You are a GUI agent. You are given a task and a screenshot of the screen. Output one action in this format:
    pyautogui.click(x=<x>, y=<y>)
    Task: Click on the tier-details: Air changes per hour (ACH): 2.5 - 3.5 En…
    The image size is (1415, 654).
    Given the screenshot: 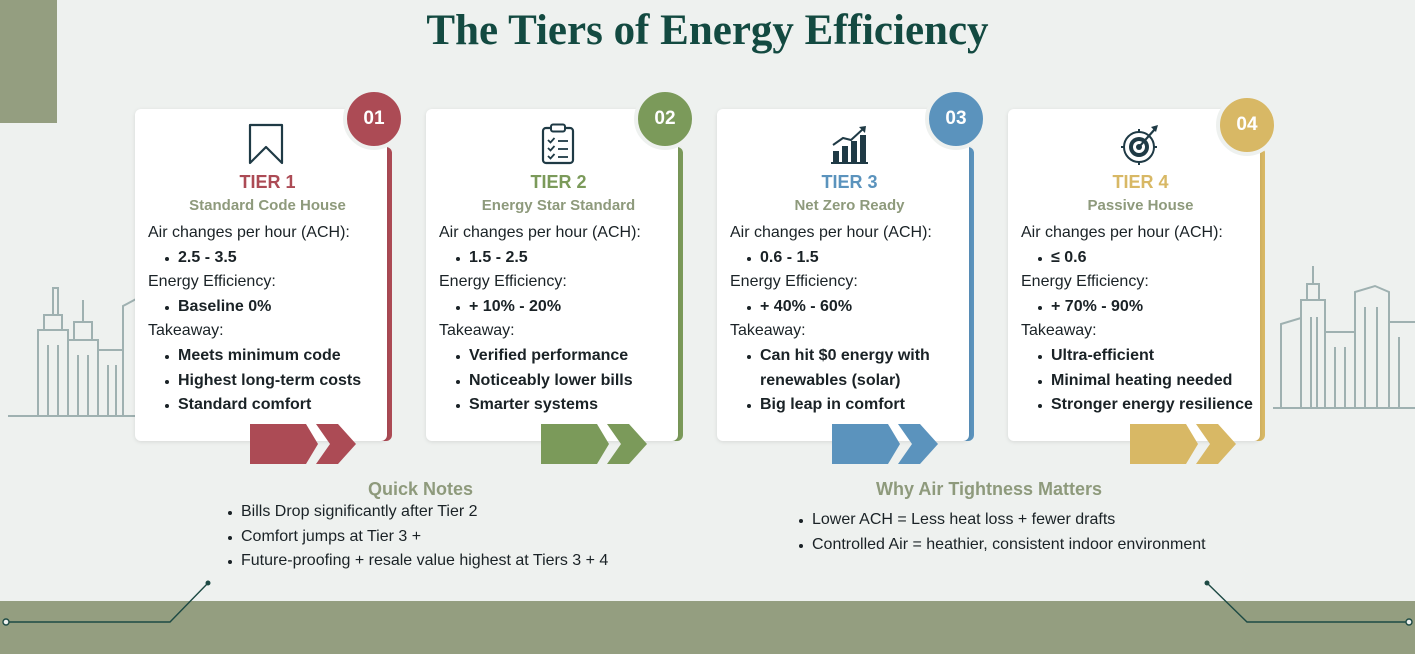 What is the action you would take?
    pyautogui.click(x=266, y=319)
    